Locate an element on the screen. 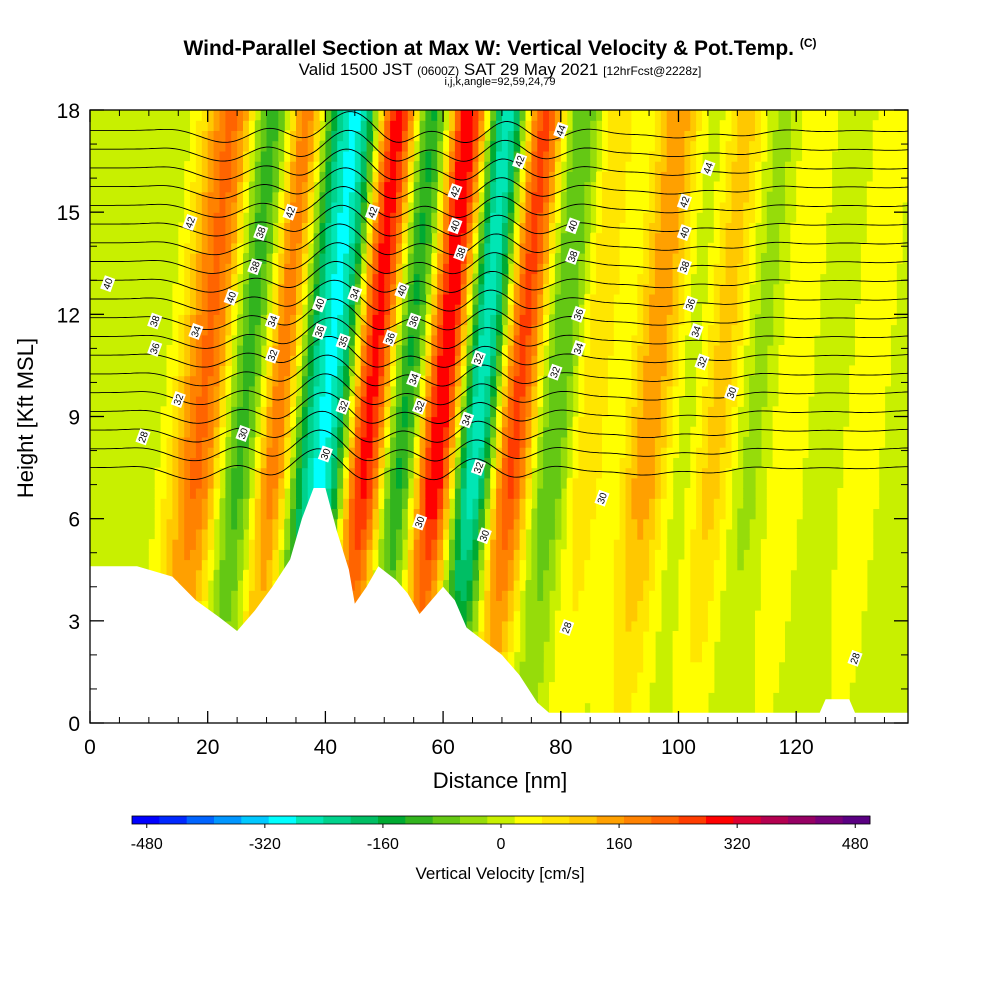 This screenshot has height=1000, width=1000. contour-label-text: 32 is located at coordinates (556, 372).